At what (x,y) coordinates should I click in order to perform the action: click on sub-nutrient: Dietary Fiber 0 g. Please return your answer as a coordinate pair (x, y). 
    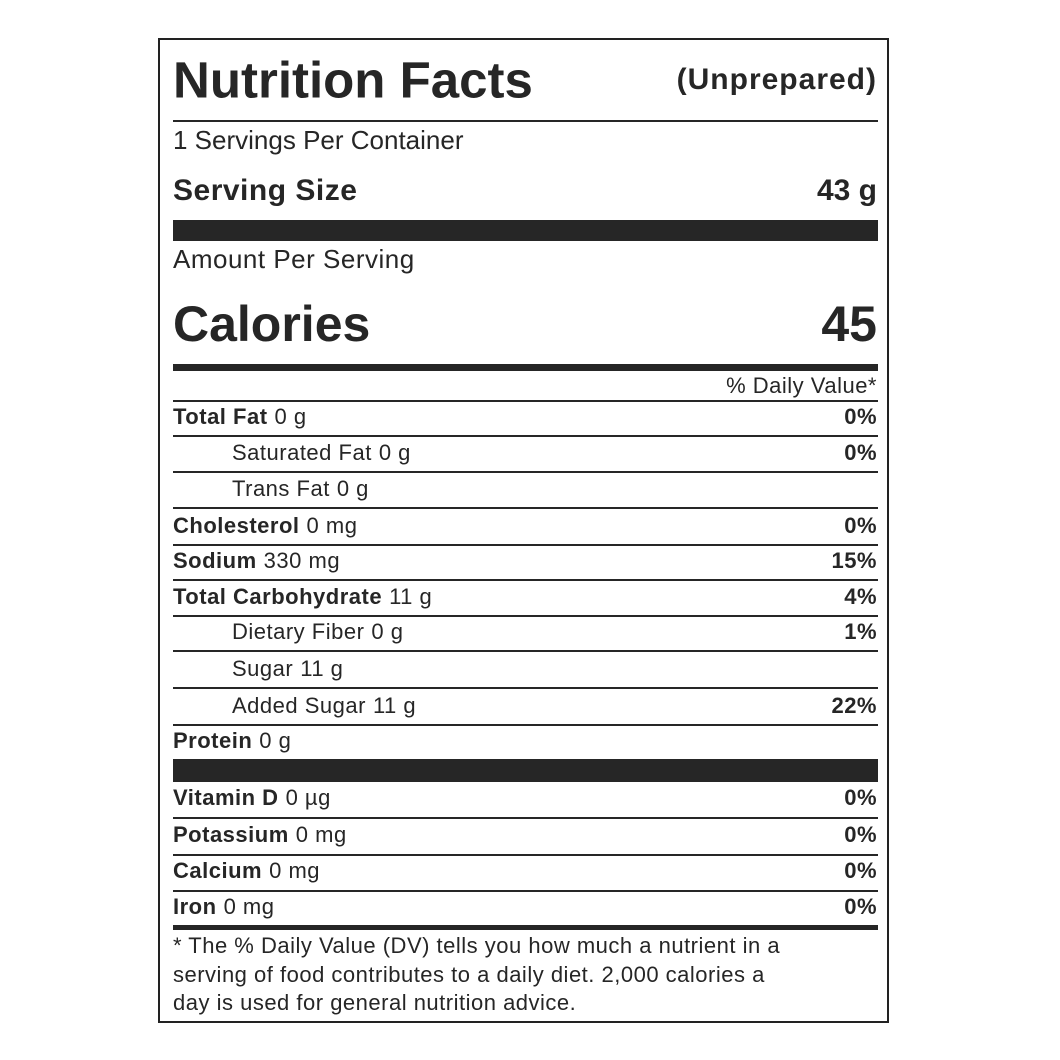
    Looking at the image, I should click on (318, 632).